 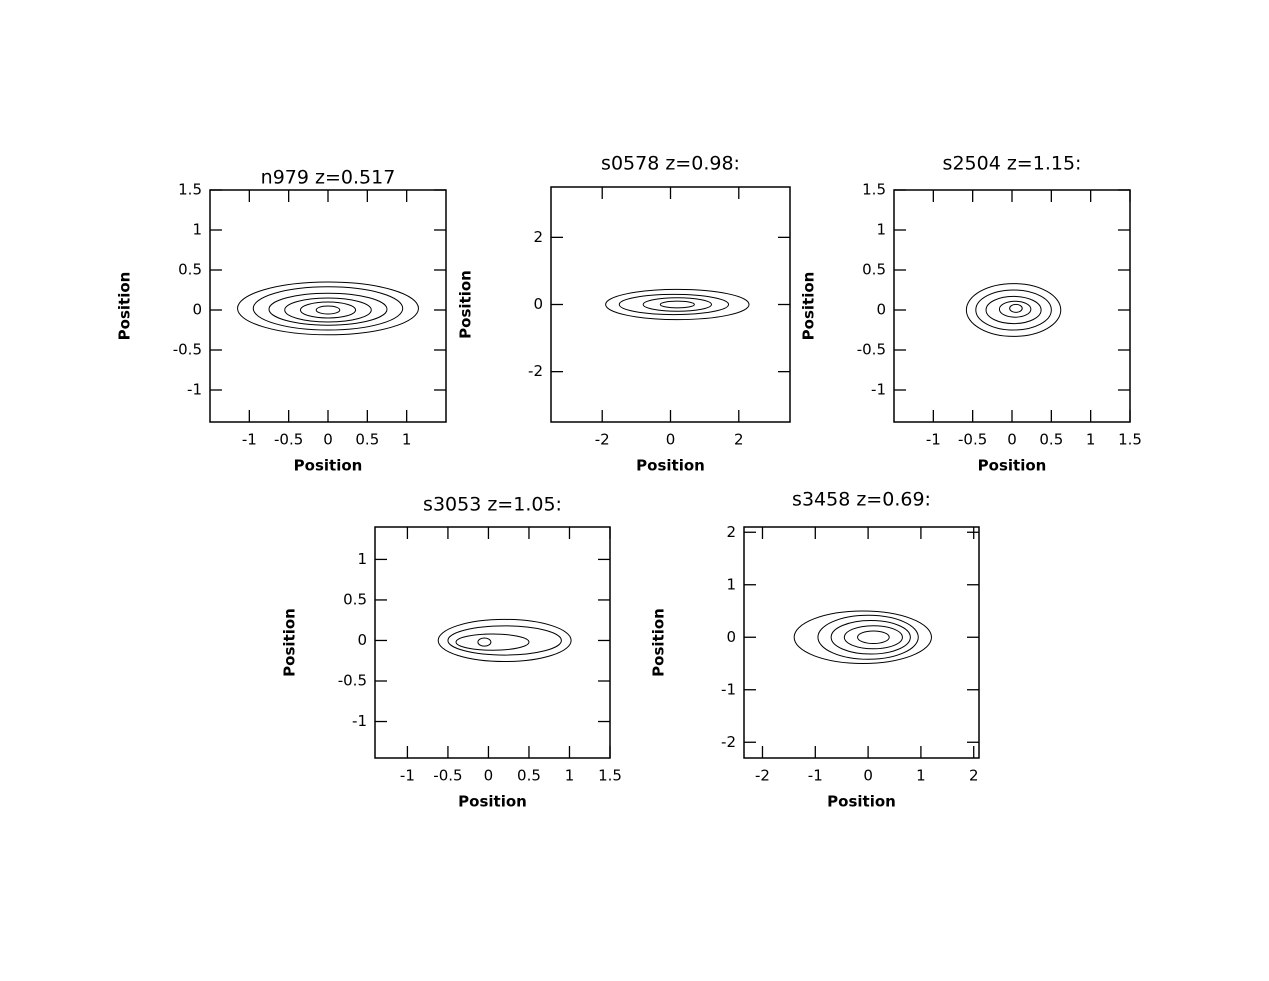 What do you see at coordinates (1012, 164) in the screenshot?
I see `panel-title: s2504 z=1.15:` at bounding box center [1012, 164].